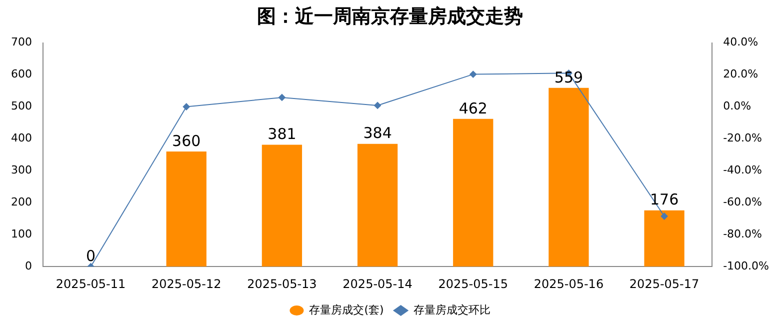 The height and width of the screenshot is (328, 780). Describe the element at coordinates (473, 108) in the screenshot. I see `data-label: 462` at that location.